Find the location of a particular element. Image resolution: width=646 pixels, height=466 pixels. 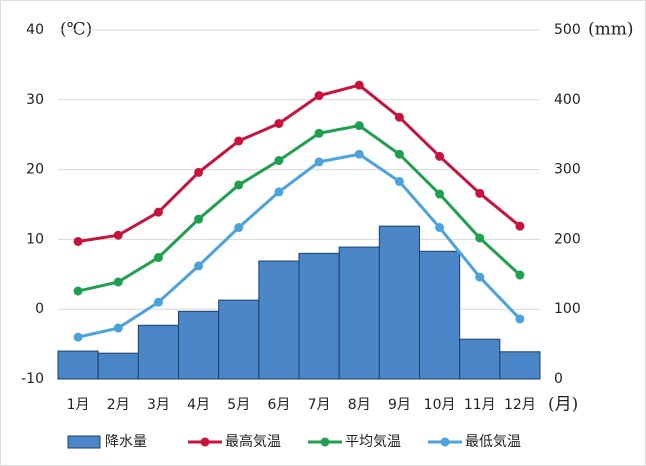

x-tick-label: 6月 is located at coordinates (278, 405).